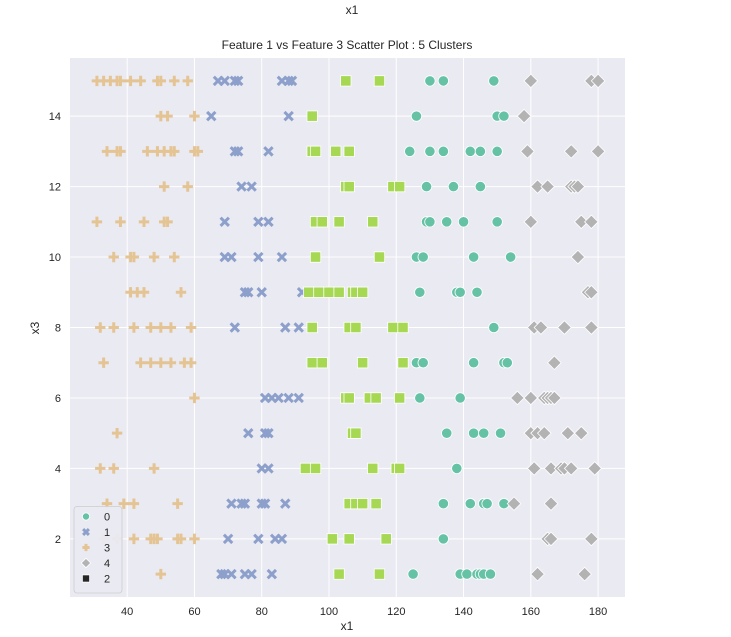 The width and height of the screenshot is (731, 637). Describe the element at coordinates (107, 580) in the screenshot. I see `legend-label: 2` at that location.